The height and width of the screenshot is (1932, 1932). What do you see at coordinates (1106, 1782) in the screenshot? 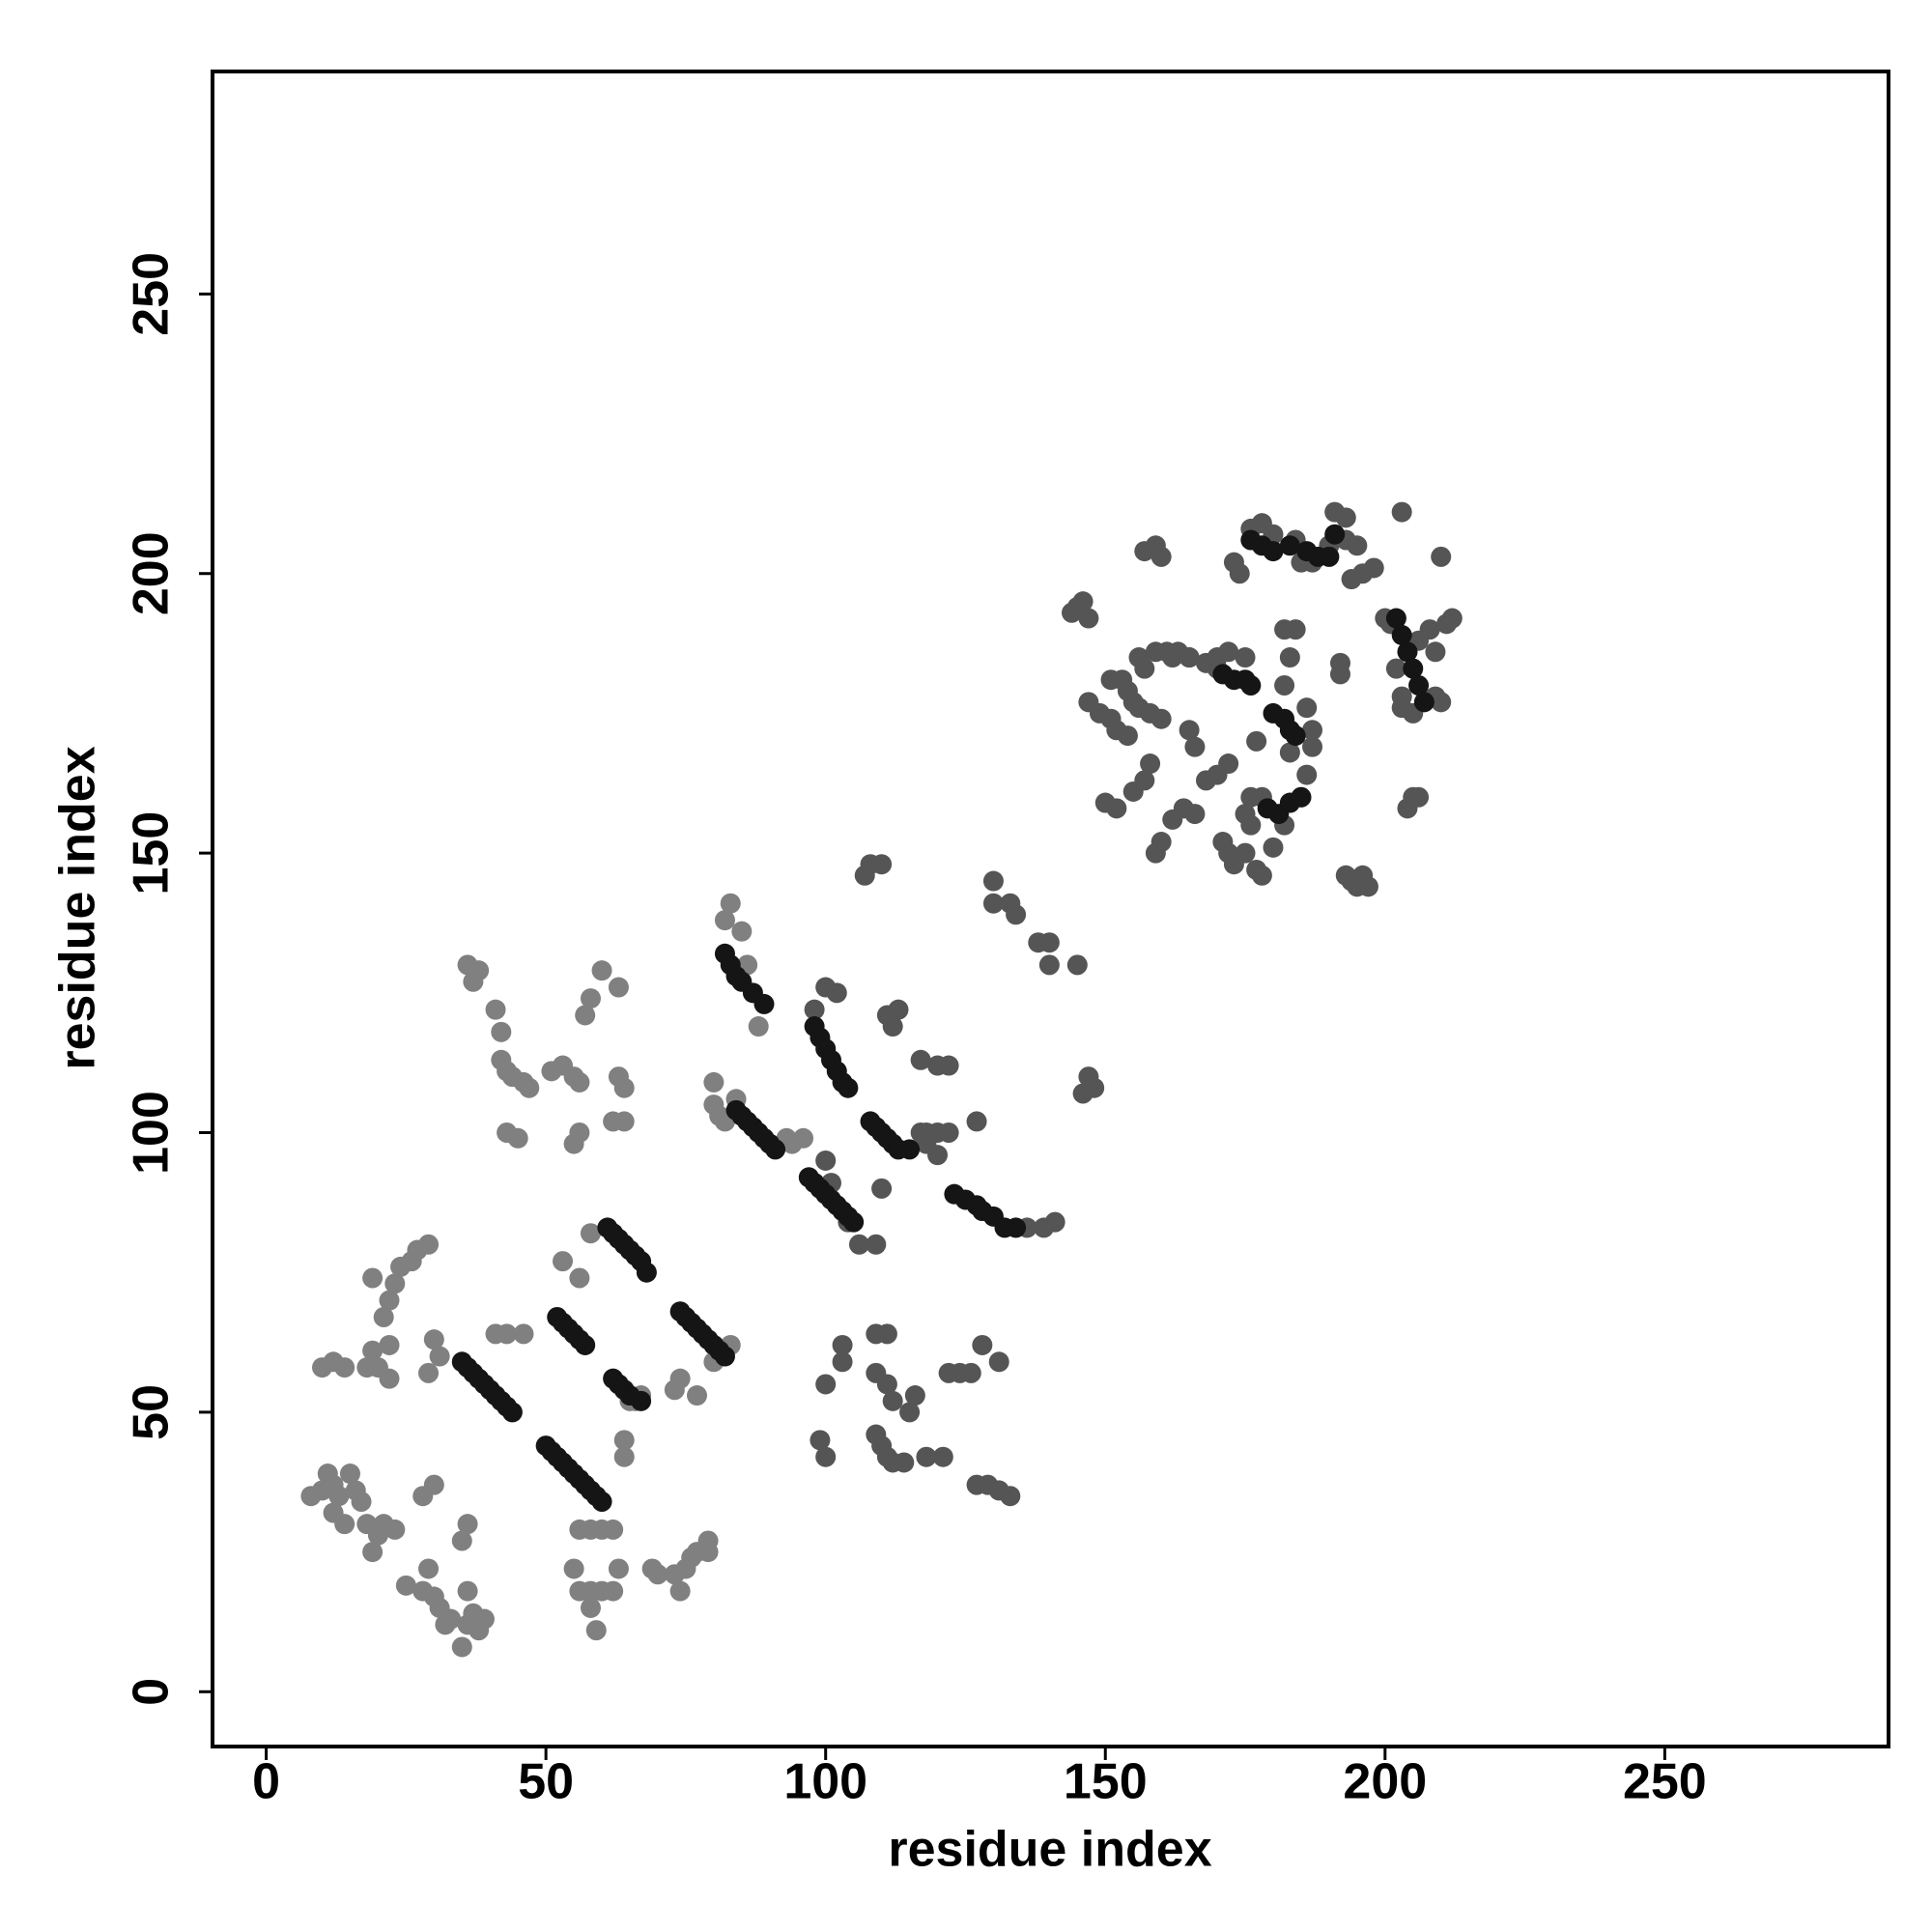
I see `x-tick-label: 150` at bounding box center [1106, 1782].